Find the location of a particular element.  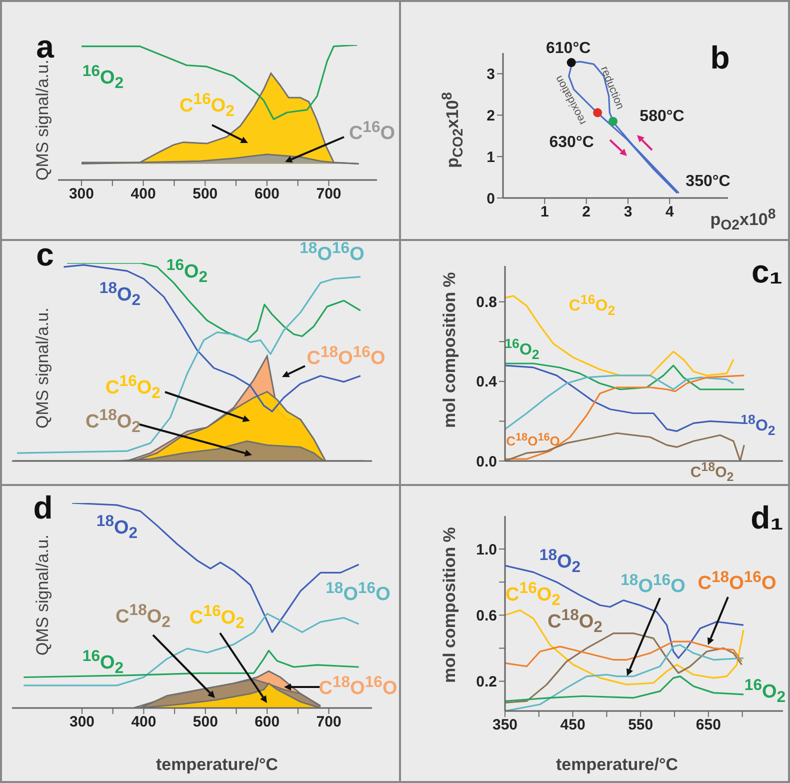

x-tick-label: 450 is located at coordinates (573, 725).